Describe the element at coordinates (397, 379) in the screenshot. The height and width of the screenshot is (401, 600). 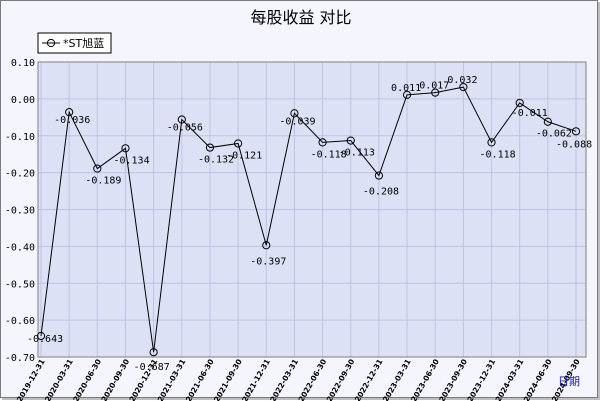
I see `x-tick-label: 2023-03-31` at that location.